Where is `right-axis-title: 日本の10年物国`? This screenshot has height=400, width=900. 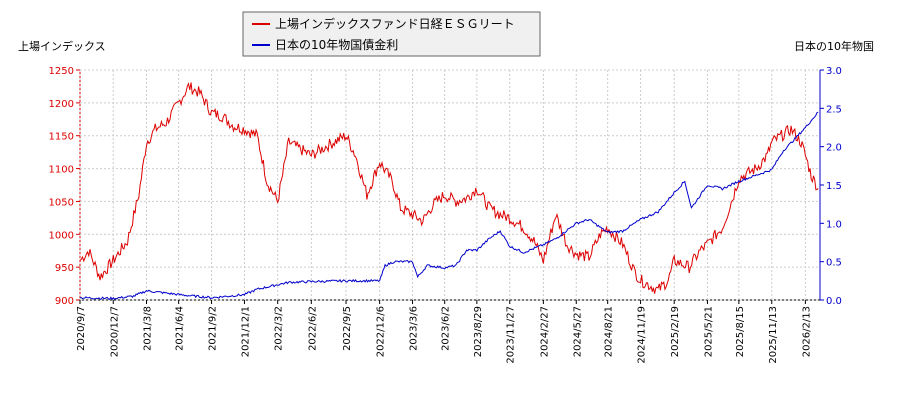
right-axis-title: 日本の10年物国 is located at coordinates (834, 46).